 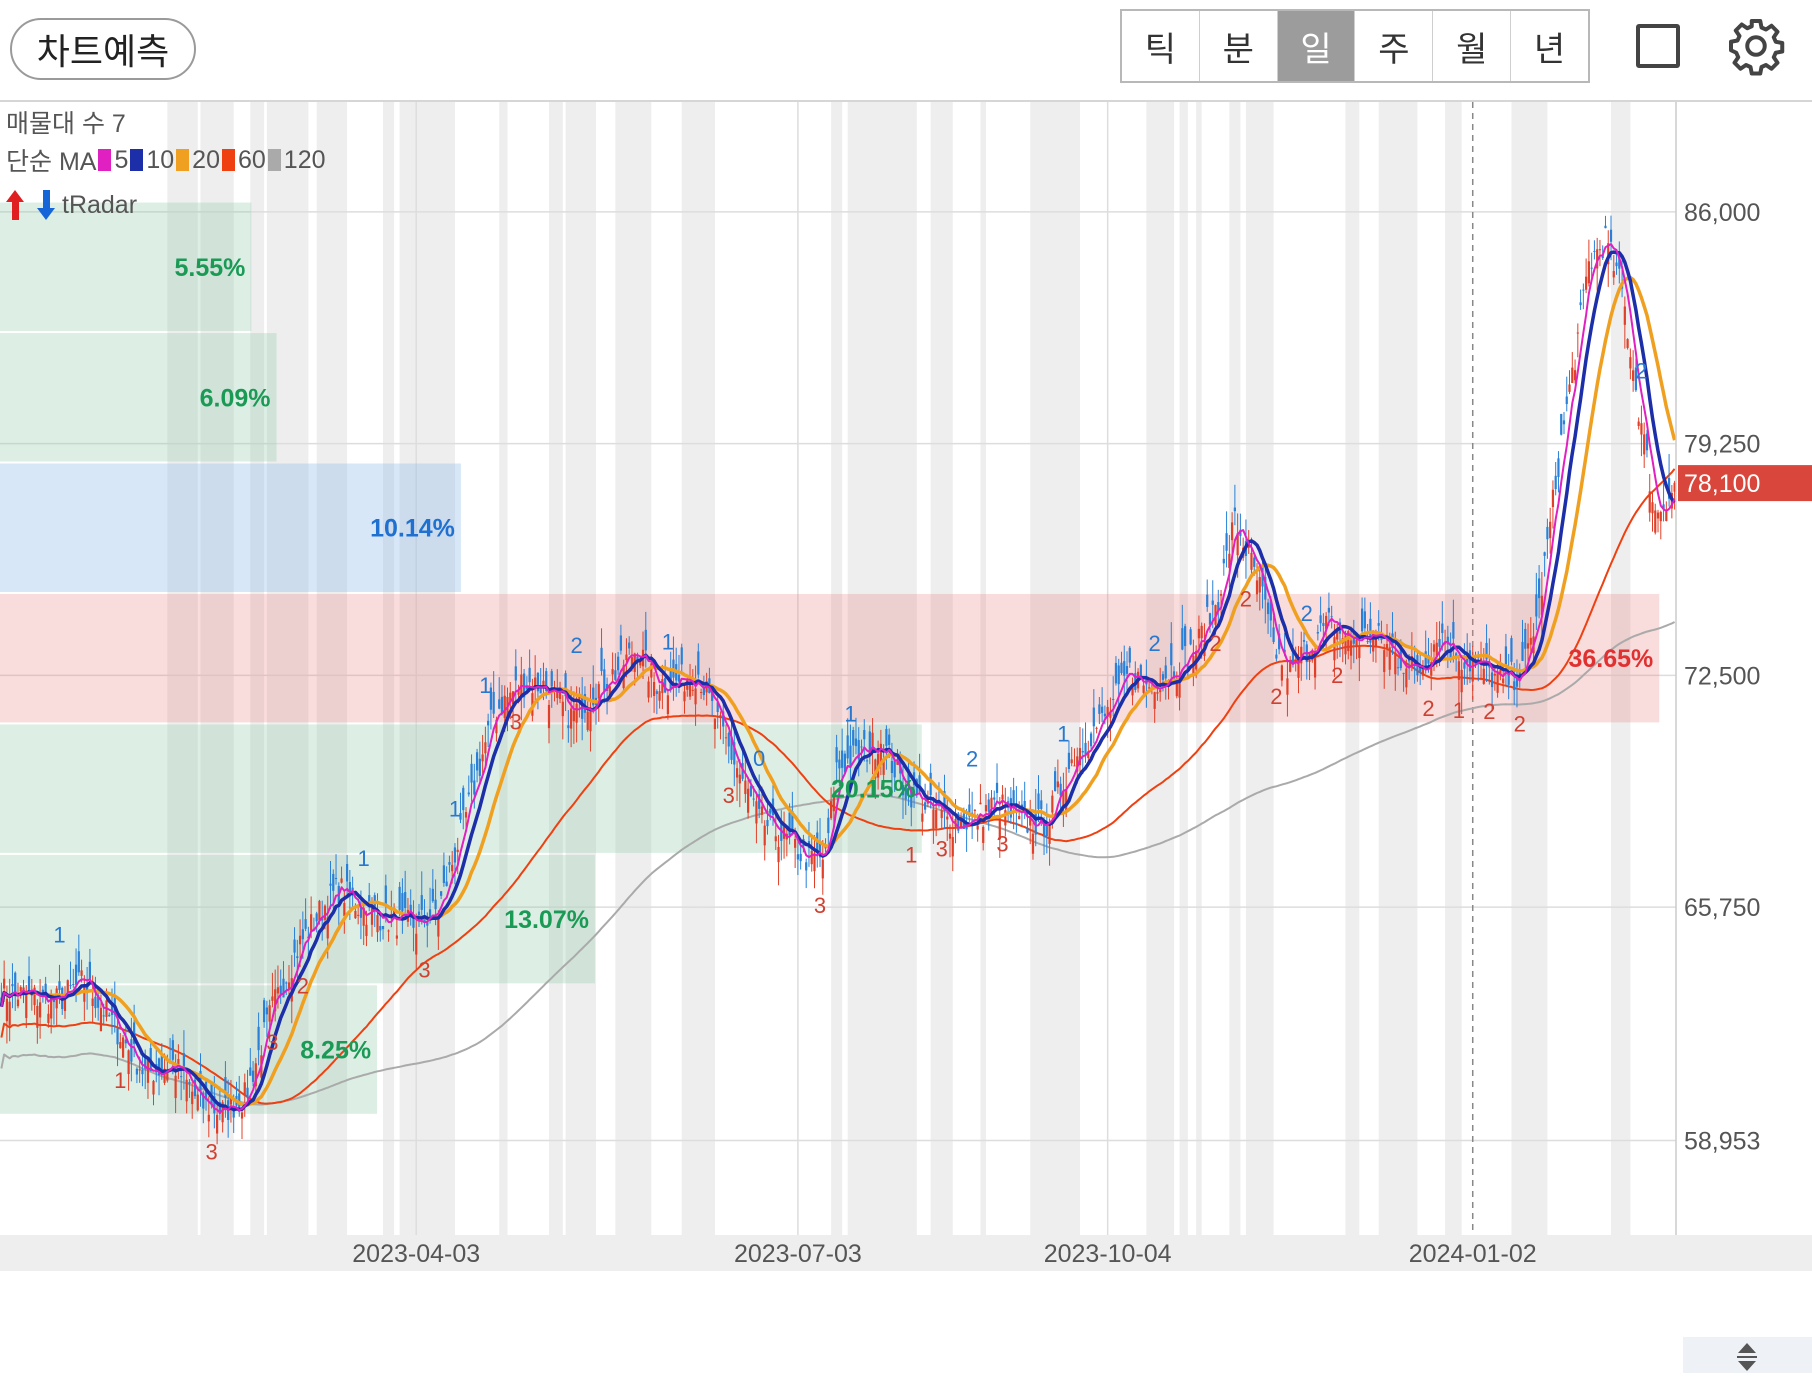 What do you see at coordinates (105, 160) in the screenshot?
I see `ma5-swatch` at bounding box center [105, 160].